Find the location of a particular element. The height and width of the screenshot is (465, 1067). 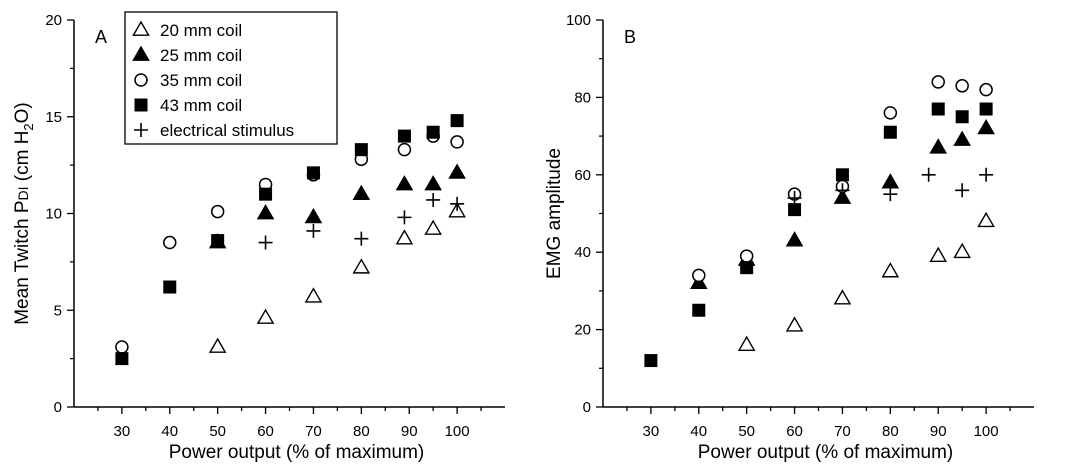

y-tick-label: 60 is located at coordinates (582, 175).